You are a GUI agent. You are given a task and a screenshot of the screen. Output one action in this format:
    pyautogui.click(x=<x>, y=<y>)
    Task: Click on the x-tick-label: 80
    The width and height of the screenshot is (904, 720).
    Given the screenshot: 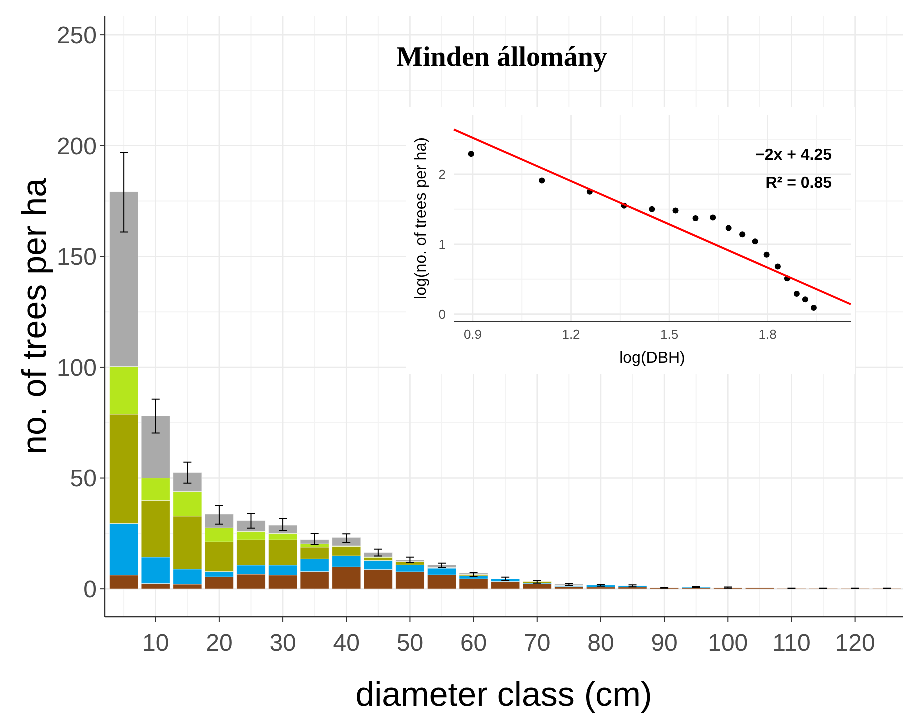 What is the action you would take?
    pyautogui.click(x=601, y=643)
    